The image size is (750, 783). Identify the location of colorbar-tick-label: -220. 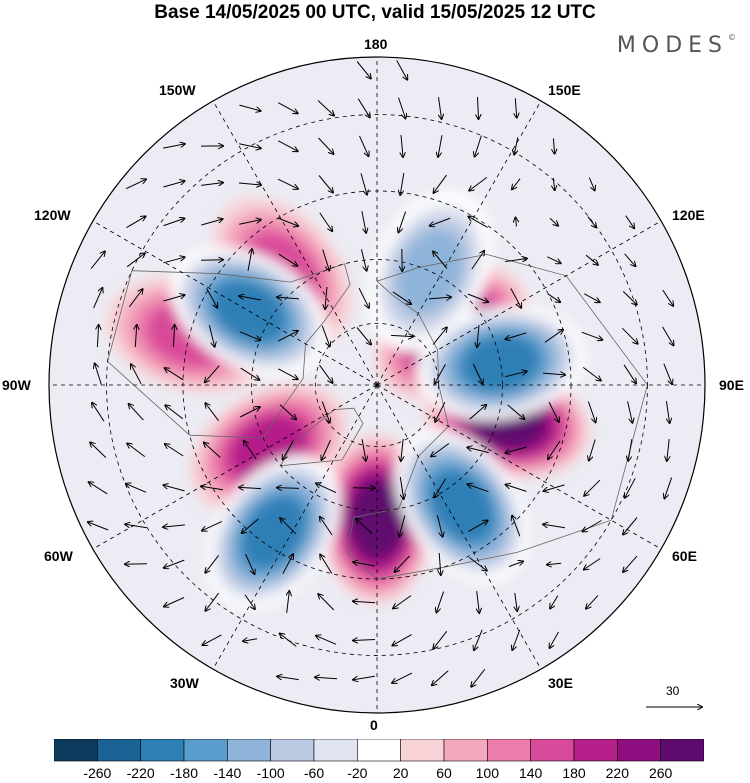
(140, 773).